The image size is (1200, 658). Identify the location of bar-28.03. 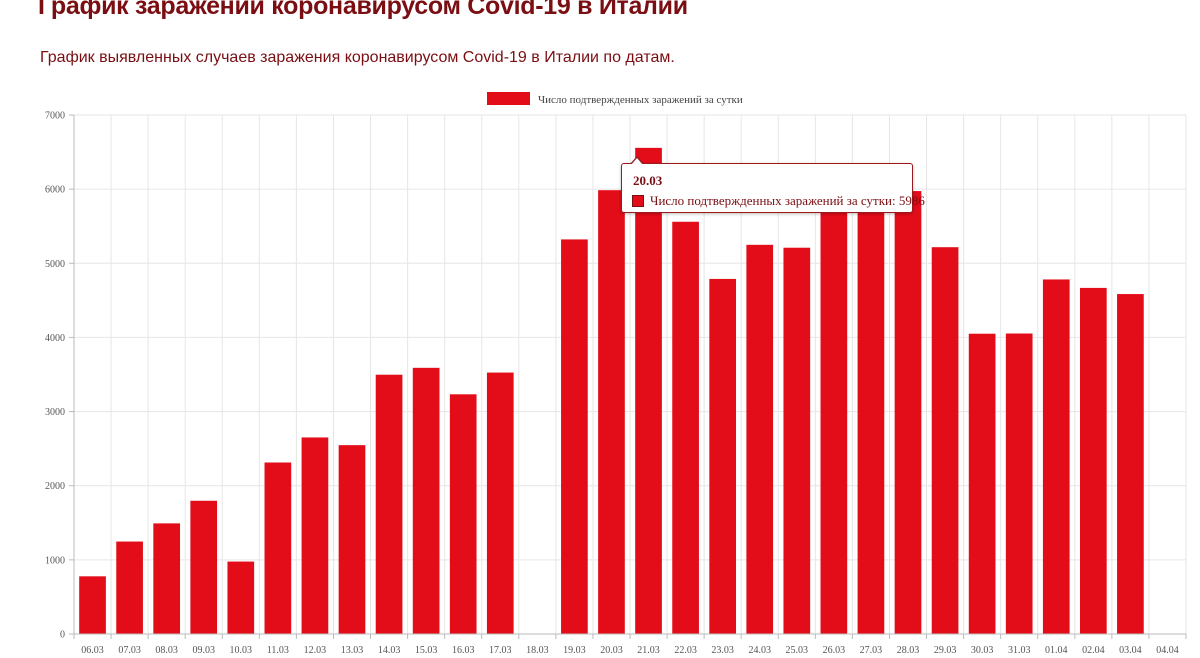
(908, 413).